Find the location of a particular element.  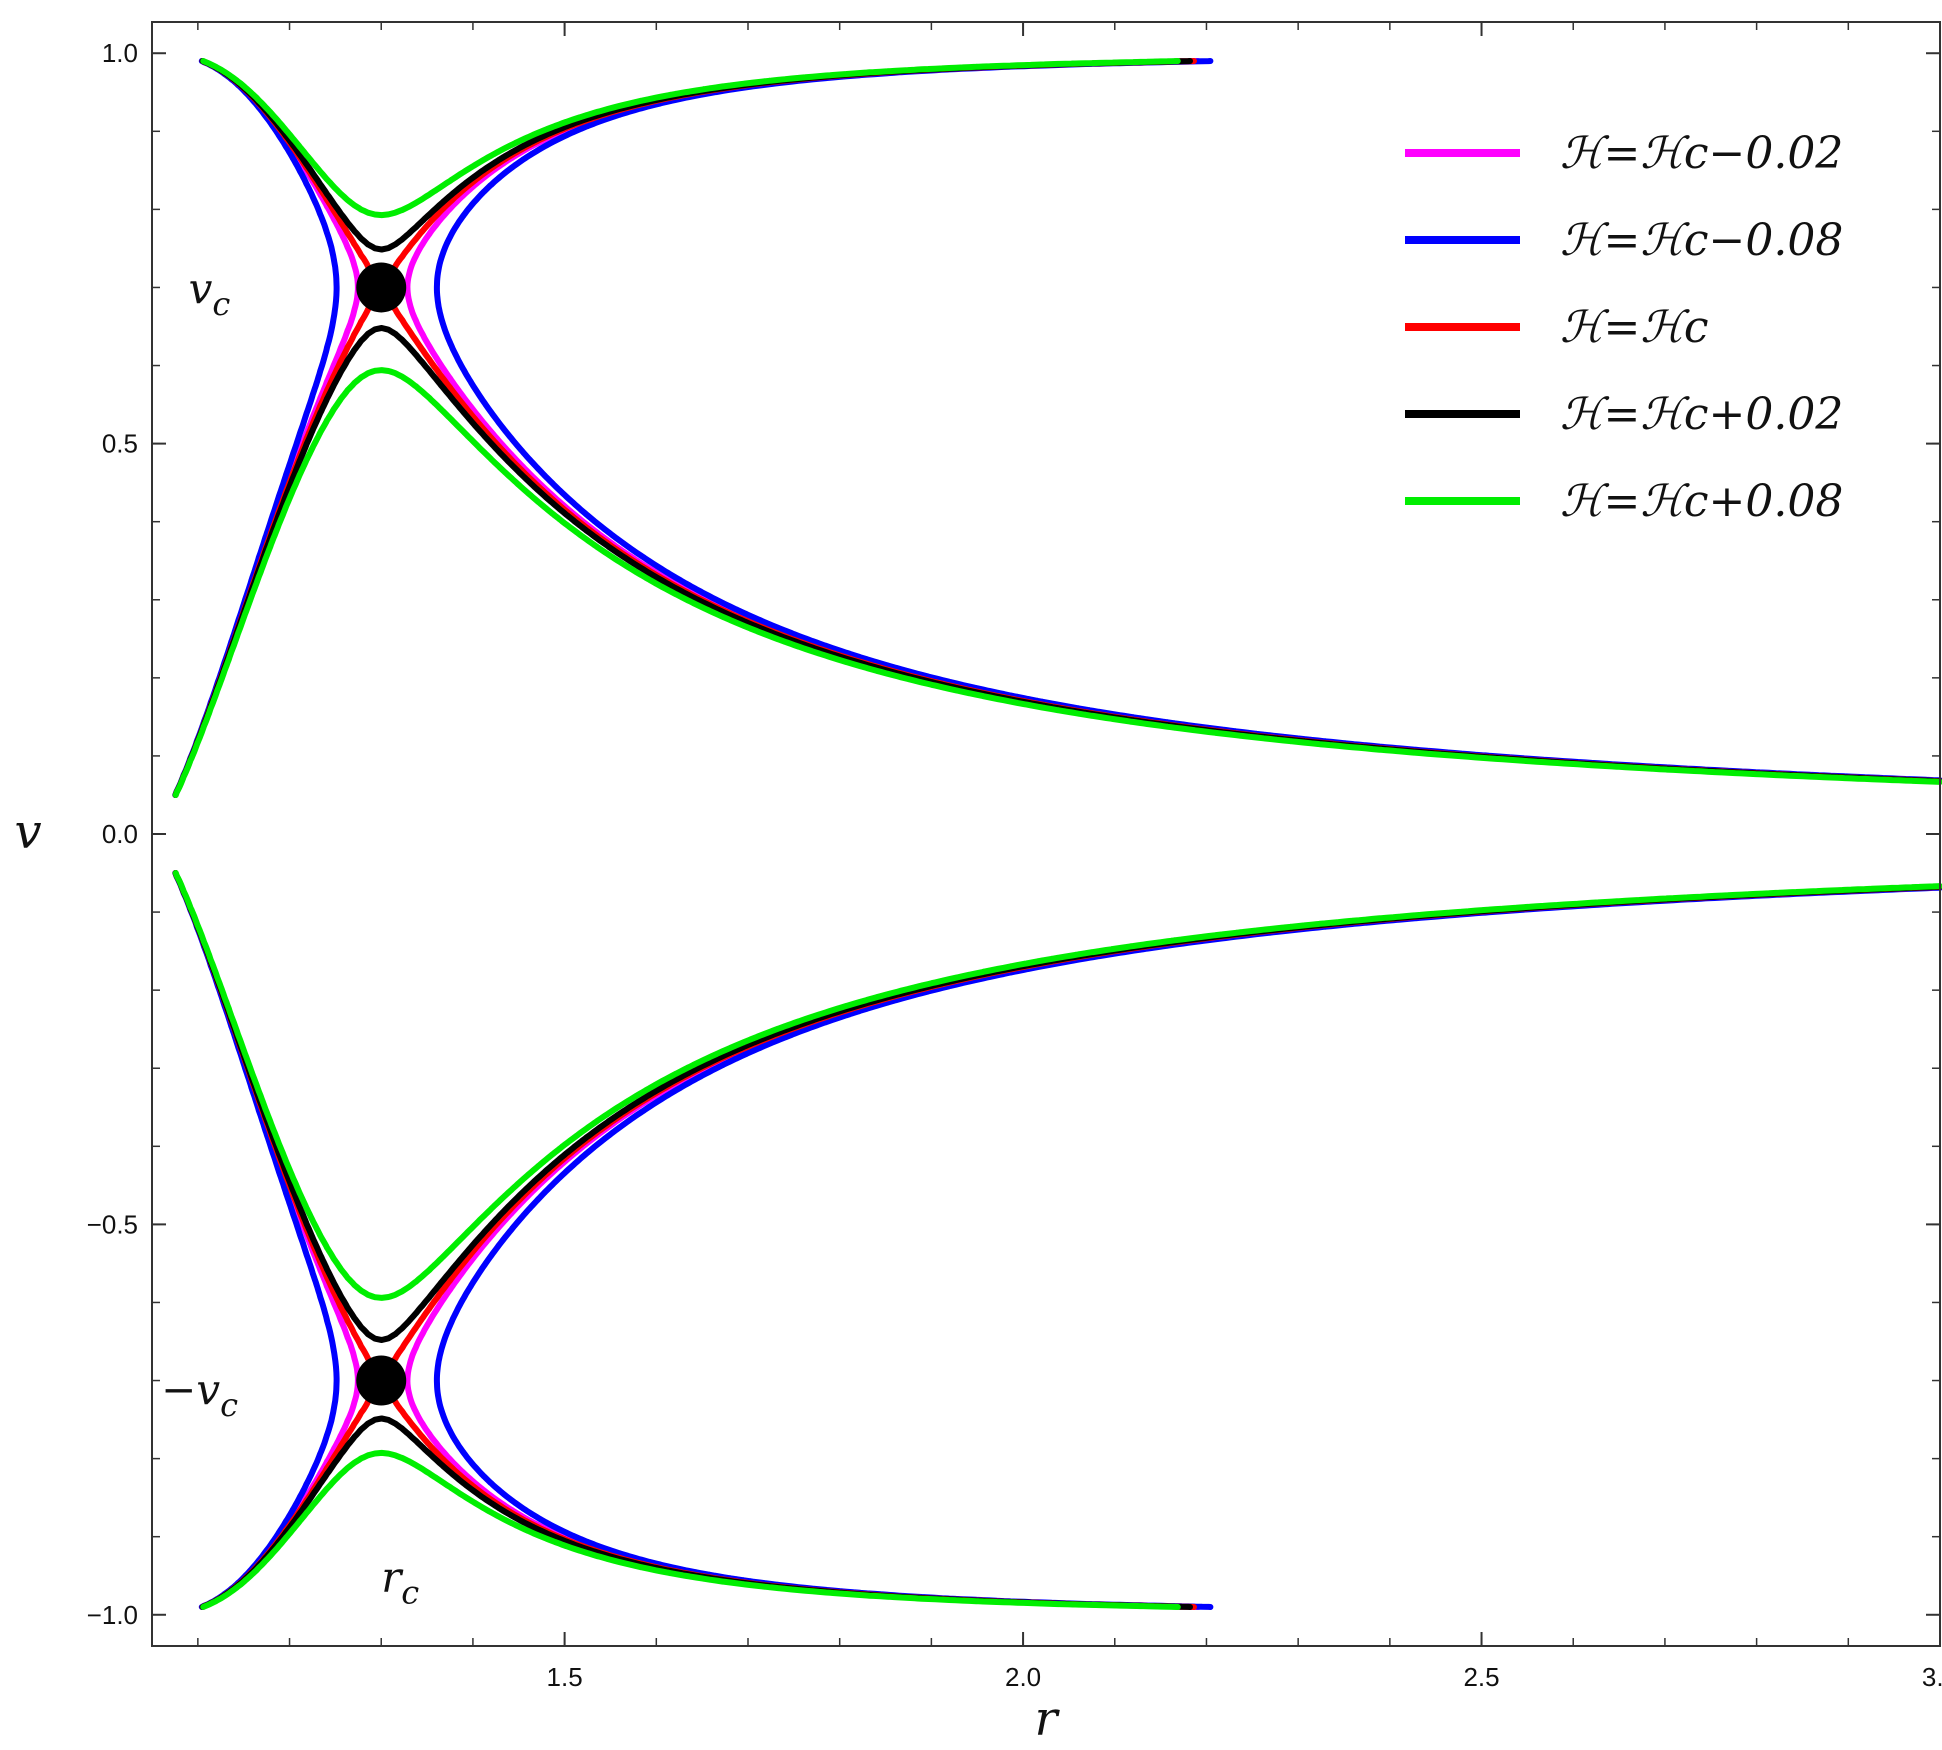

legend-label-4: ℋ=ℋc+0.02 is located at coordinates (1701, 414).